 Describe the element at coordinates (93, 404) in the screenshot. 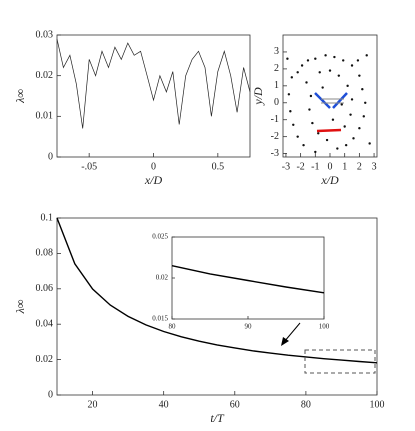

I see `x-tick-label: 20` at that location.